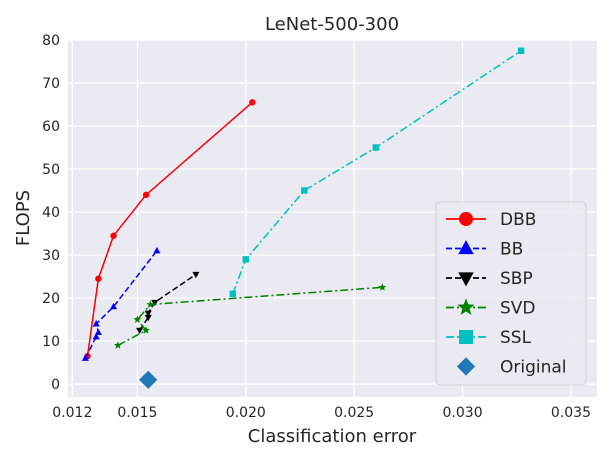 Image resolution: width=615 pixels, height=461 pixels. I want to click on y-ticks: 0 10 20 30 40 50 60 70 80, so click(51, 213).